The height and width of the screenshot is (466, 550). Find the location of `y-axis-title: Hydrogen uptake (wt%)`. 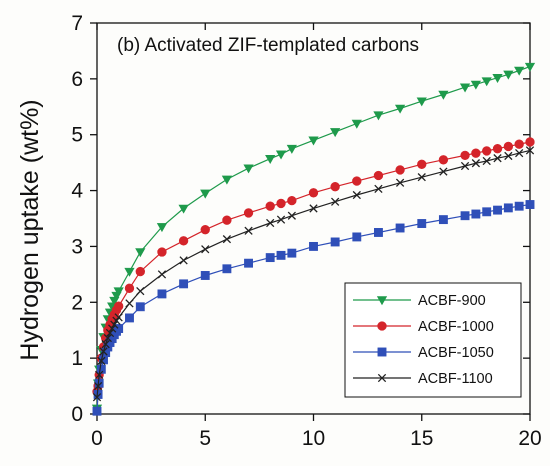

y-axis-title: Hydrogen uptake (wt%) is located at coordinates (30, 229).